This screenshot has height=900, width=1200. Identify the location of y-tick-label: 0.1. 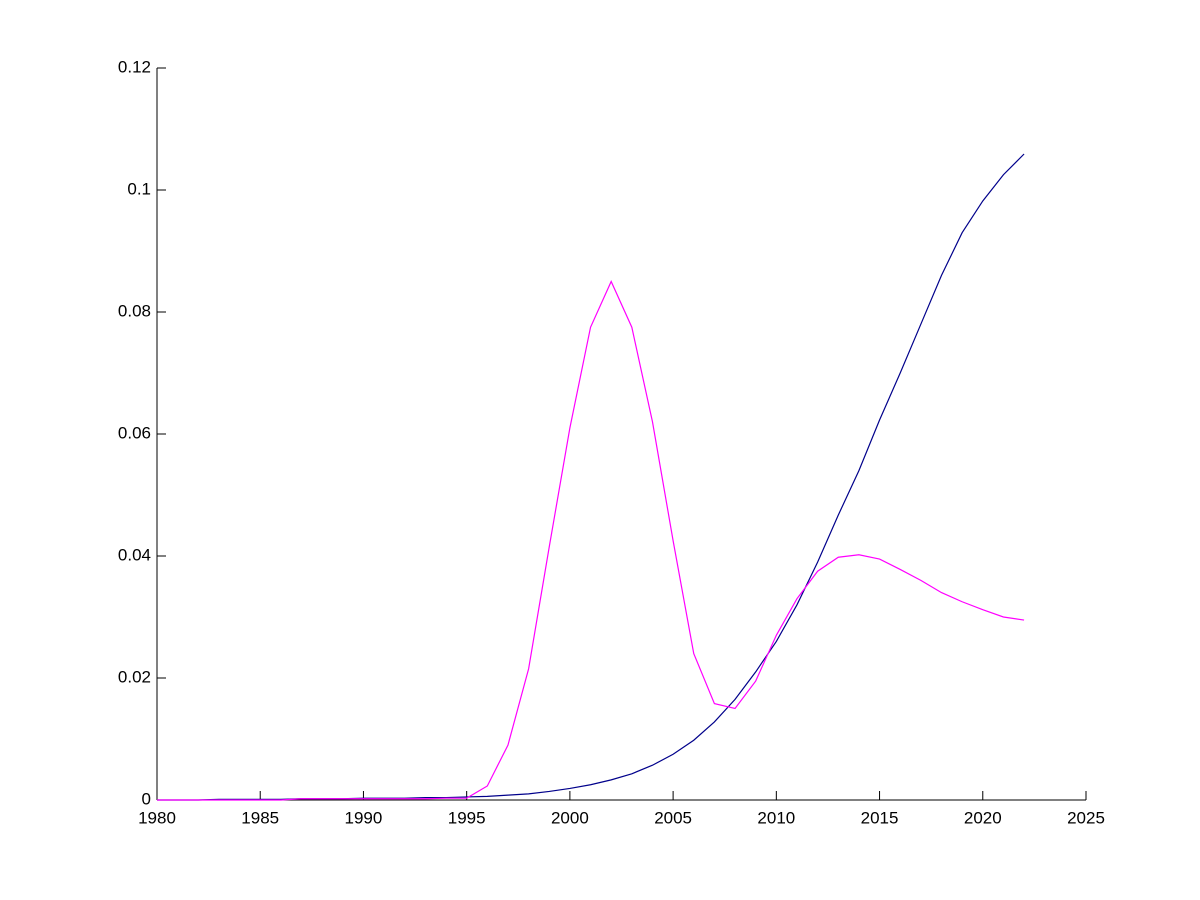
(139, 188).